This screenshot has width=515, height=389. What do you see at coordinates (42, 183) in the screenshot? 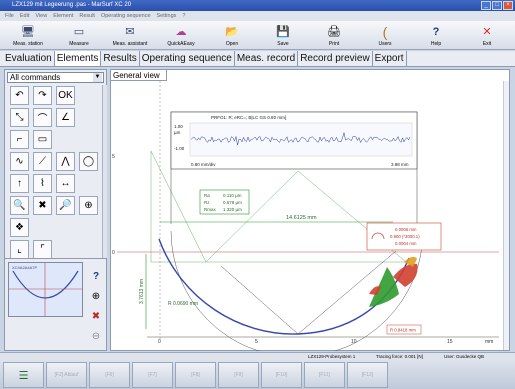
I see `contour-icon: ⌇` at bounding box center [42, 183].